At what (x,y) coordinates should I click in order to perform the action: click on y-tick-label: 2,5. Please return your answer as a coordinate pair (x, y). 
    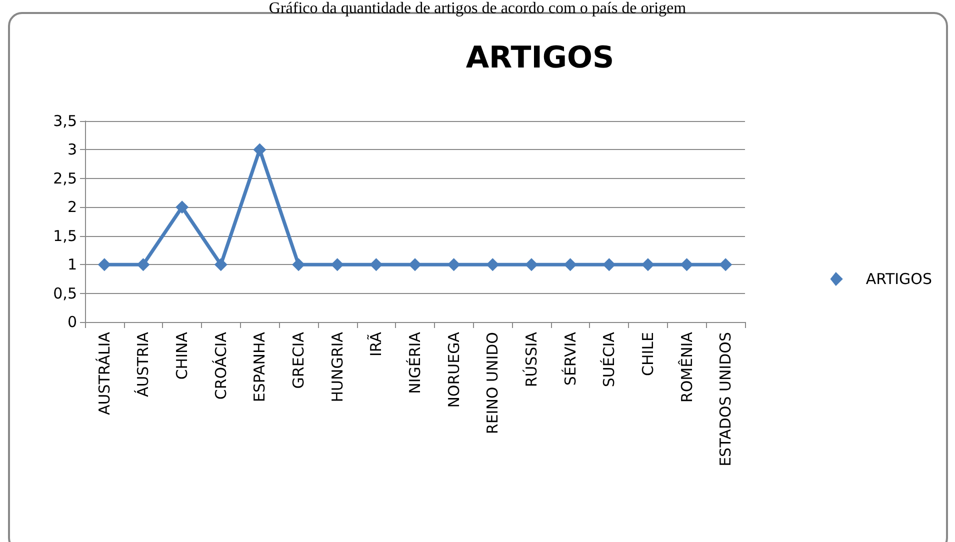
    Looking at the image, I should click on (65, 178).